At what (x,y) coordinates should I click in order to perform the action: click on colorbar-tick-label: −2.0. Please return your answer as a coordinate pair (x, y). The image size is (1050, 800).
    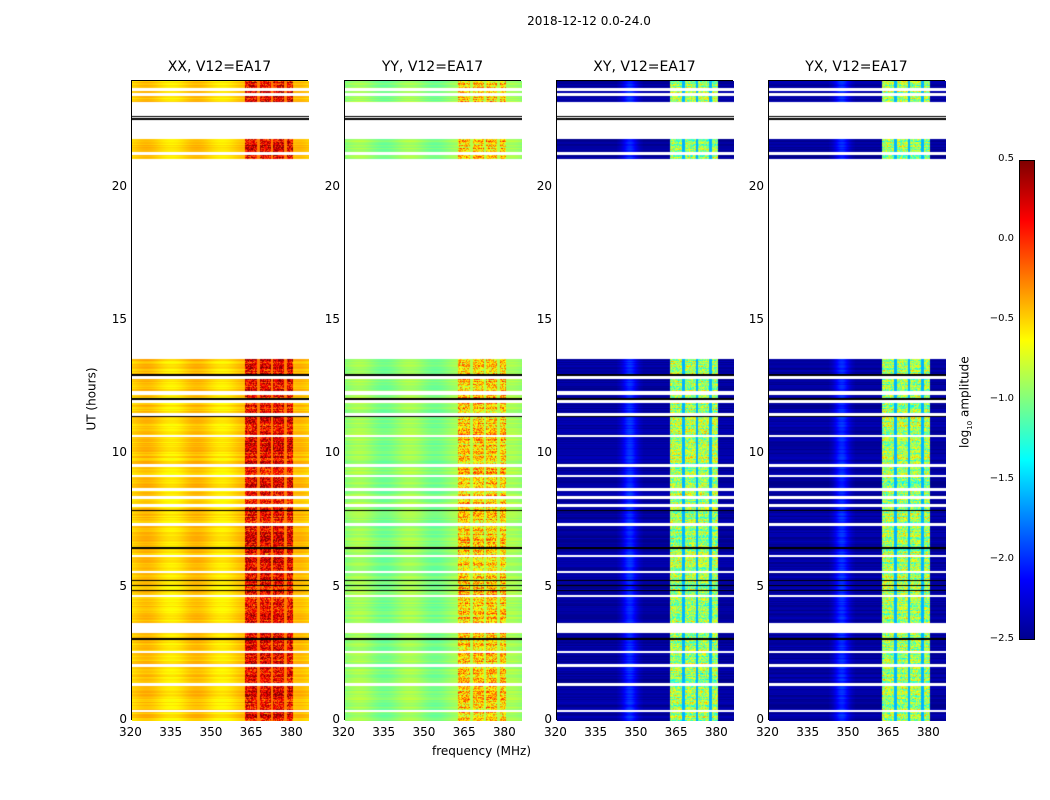
    Looking at the image, I should click on (1001, 558).